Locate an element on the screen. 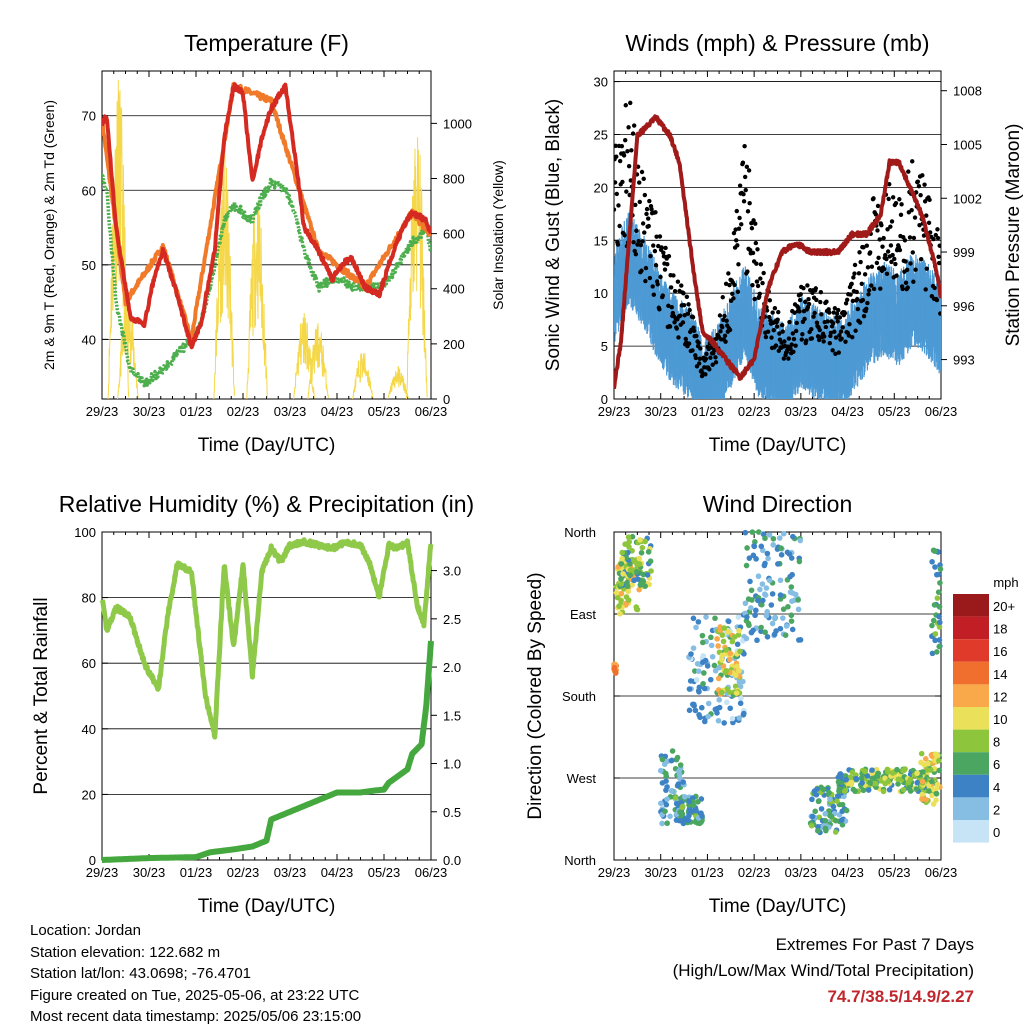 The image size is (1024, 1028). panel4-title: Wind Direction is located at coordinates (778, 504).